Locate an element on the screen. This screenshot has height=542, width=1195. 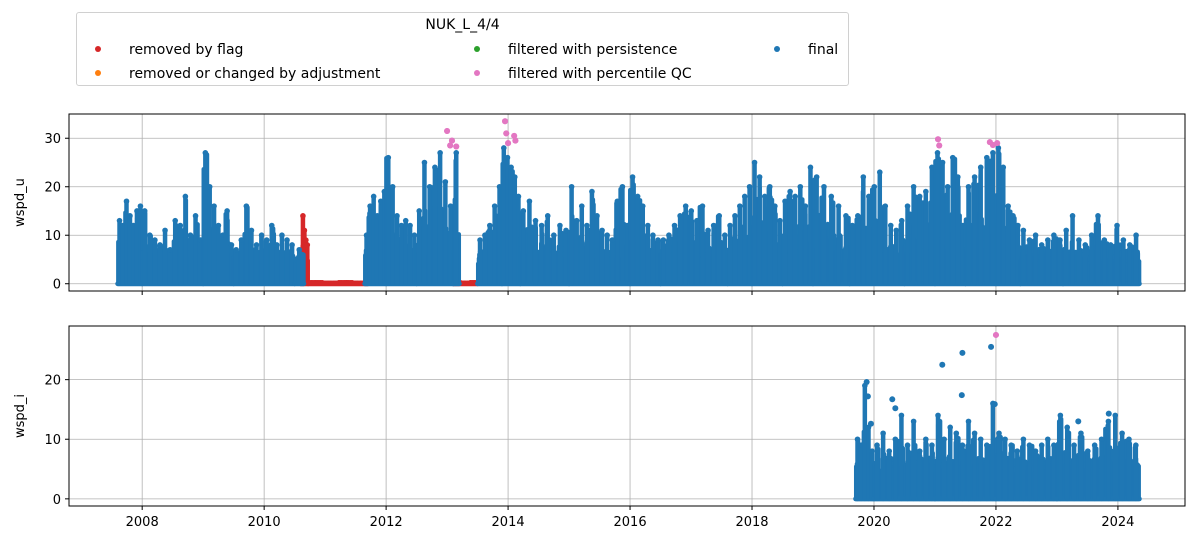
y-axis-label: wspd_i is located at coordinates (20, 416).